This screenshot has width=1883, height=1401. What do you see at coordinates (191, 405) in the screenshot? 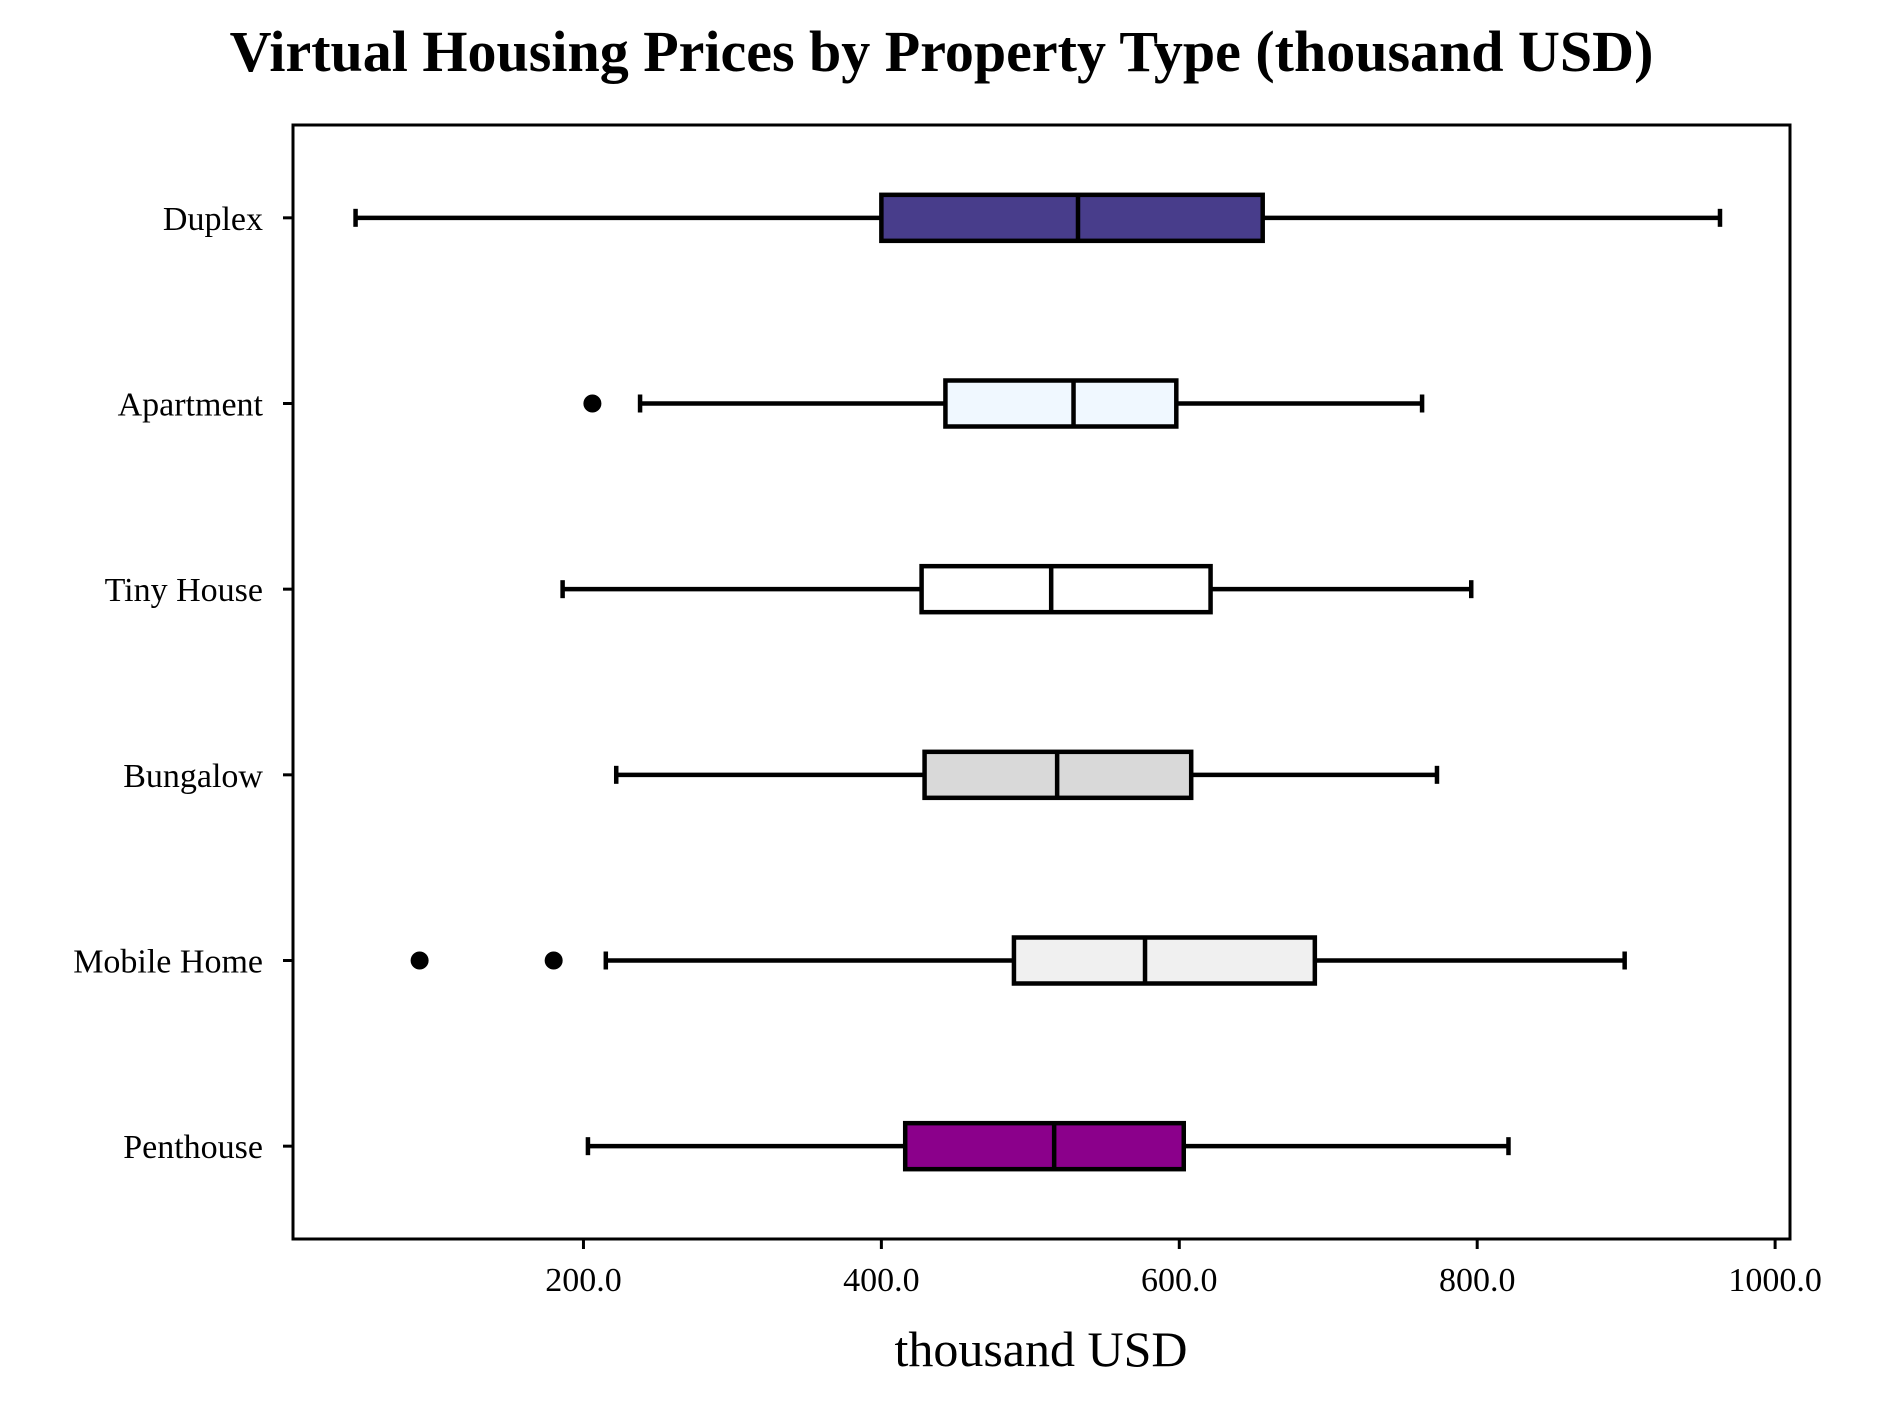
I see `y-tick-label: Apartment` at bounding box center [191, 405].